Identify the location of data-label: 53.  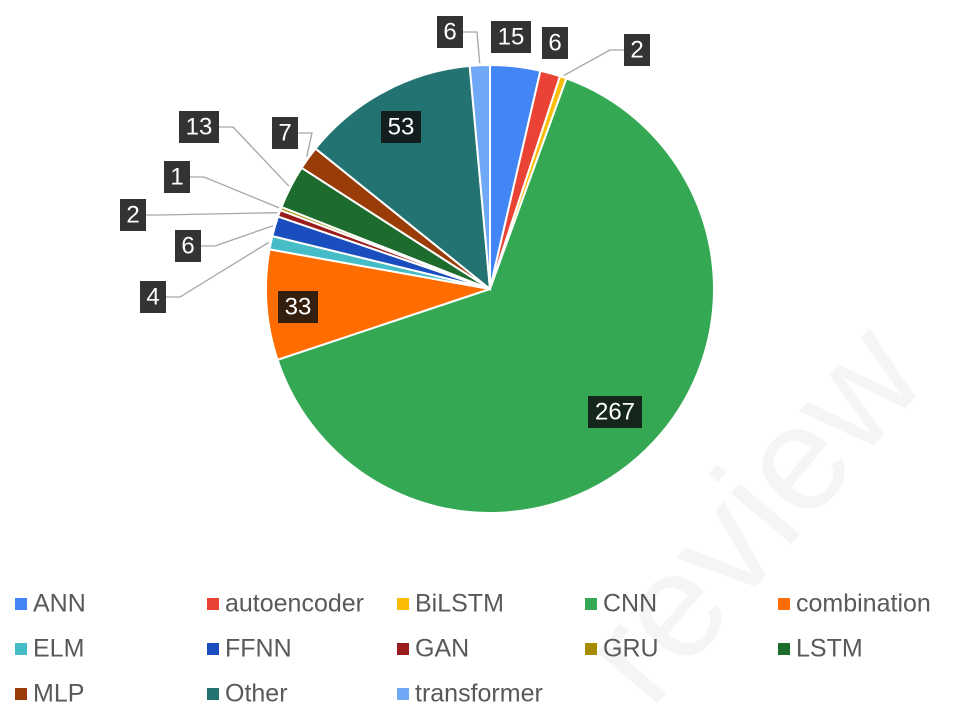
(401, 126).